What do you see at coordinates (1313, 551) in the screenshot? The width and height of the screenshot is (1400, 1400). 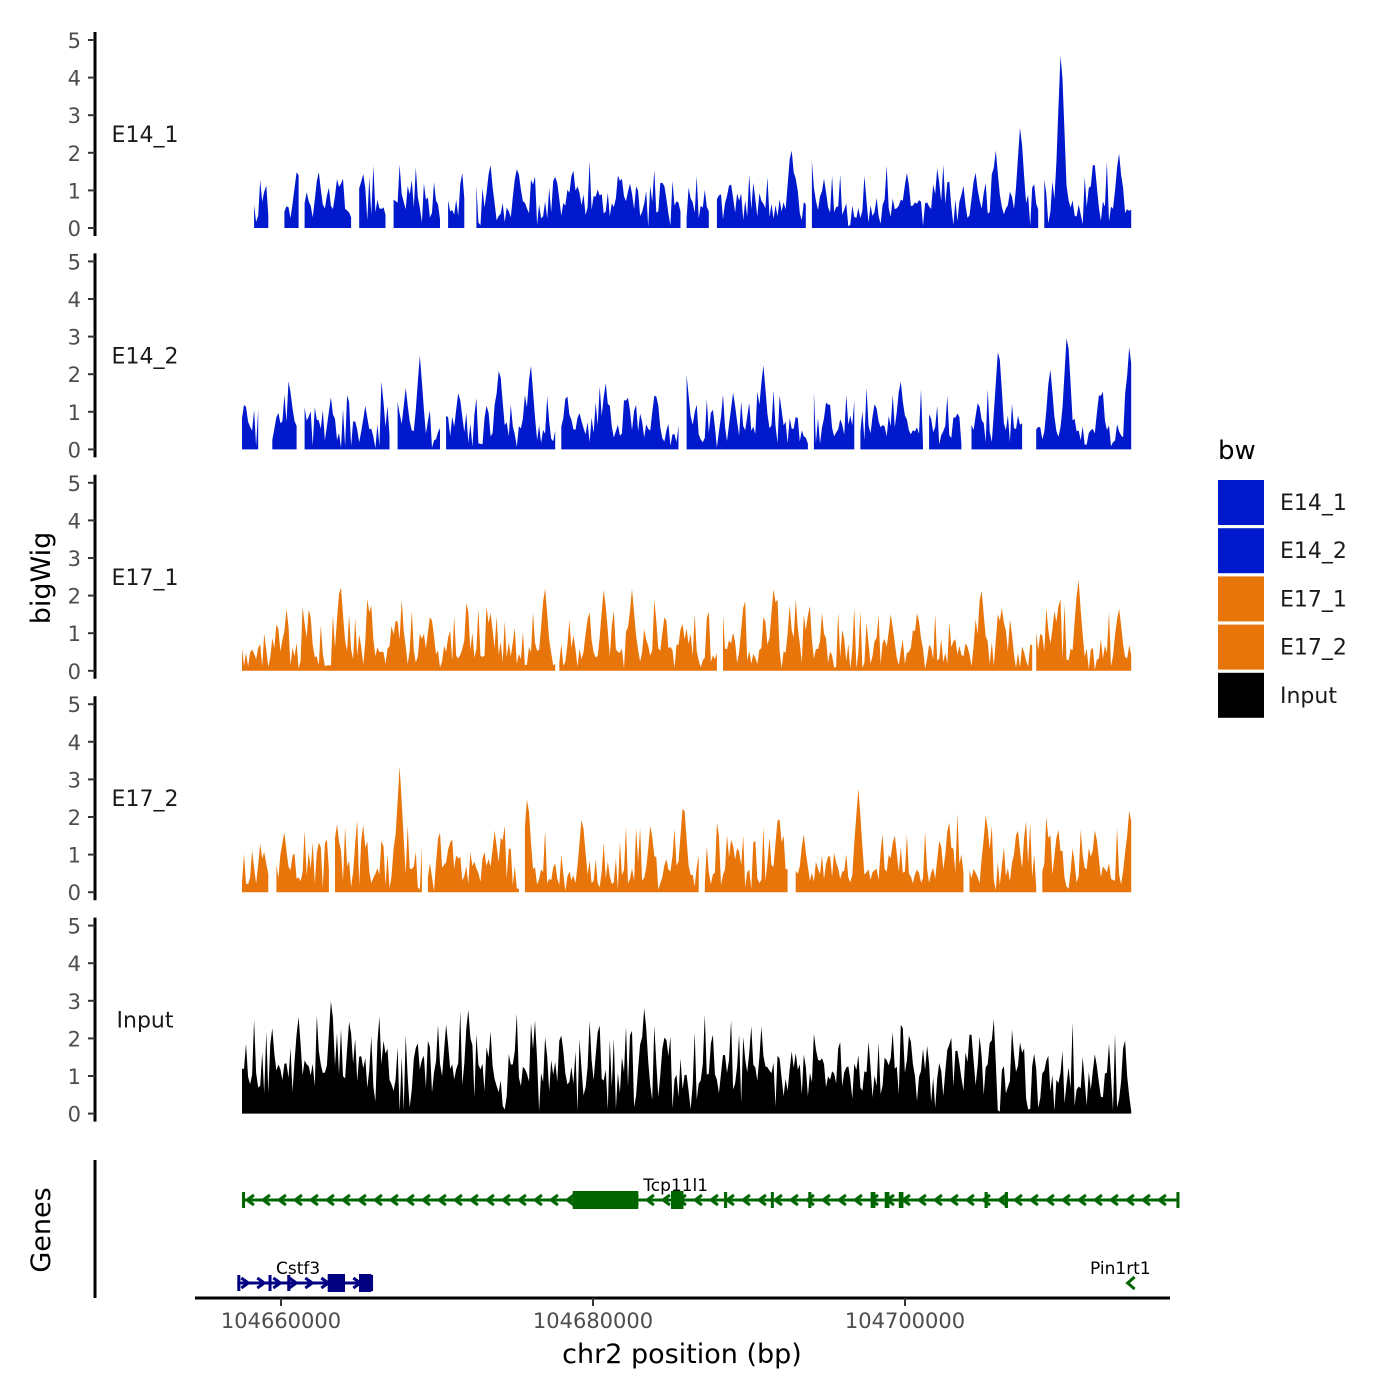 I see `legend-label: E14_2` at bounding box center [1313, 551].